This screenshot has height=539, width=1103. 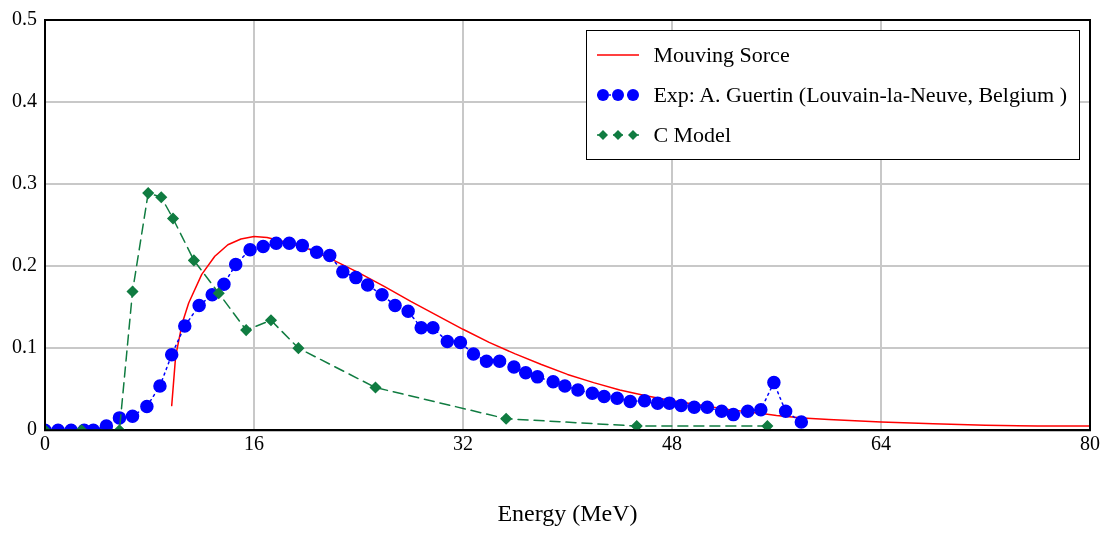 I want to click on legend-label: C Model, so click(x=692, y=135).